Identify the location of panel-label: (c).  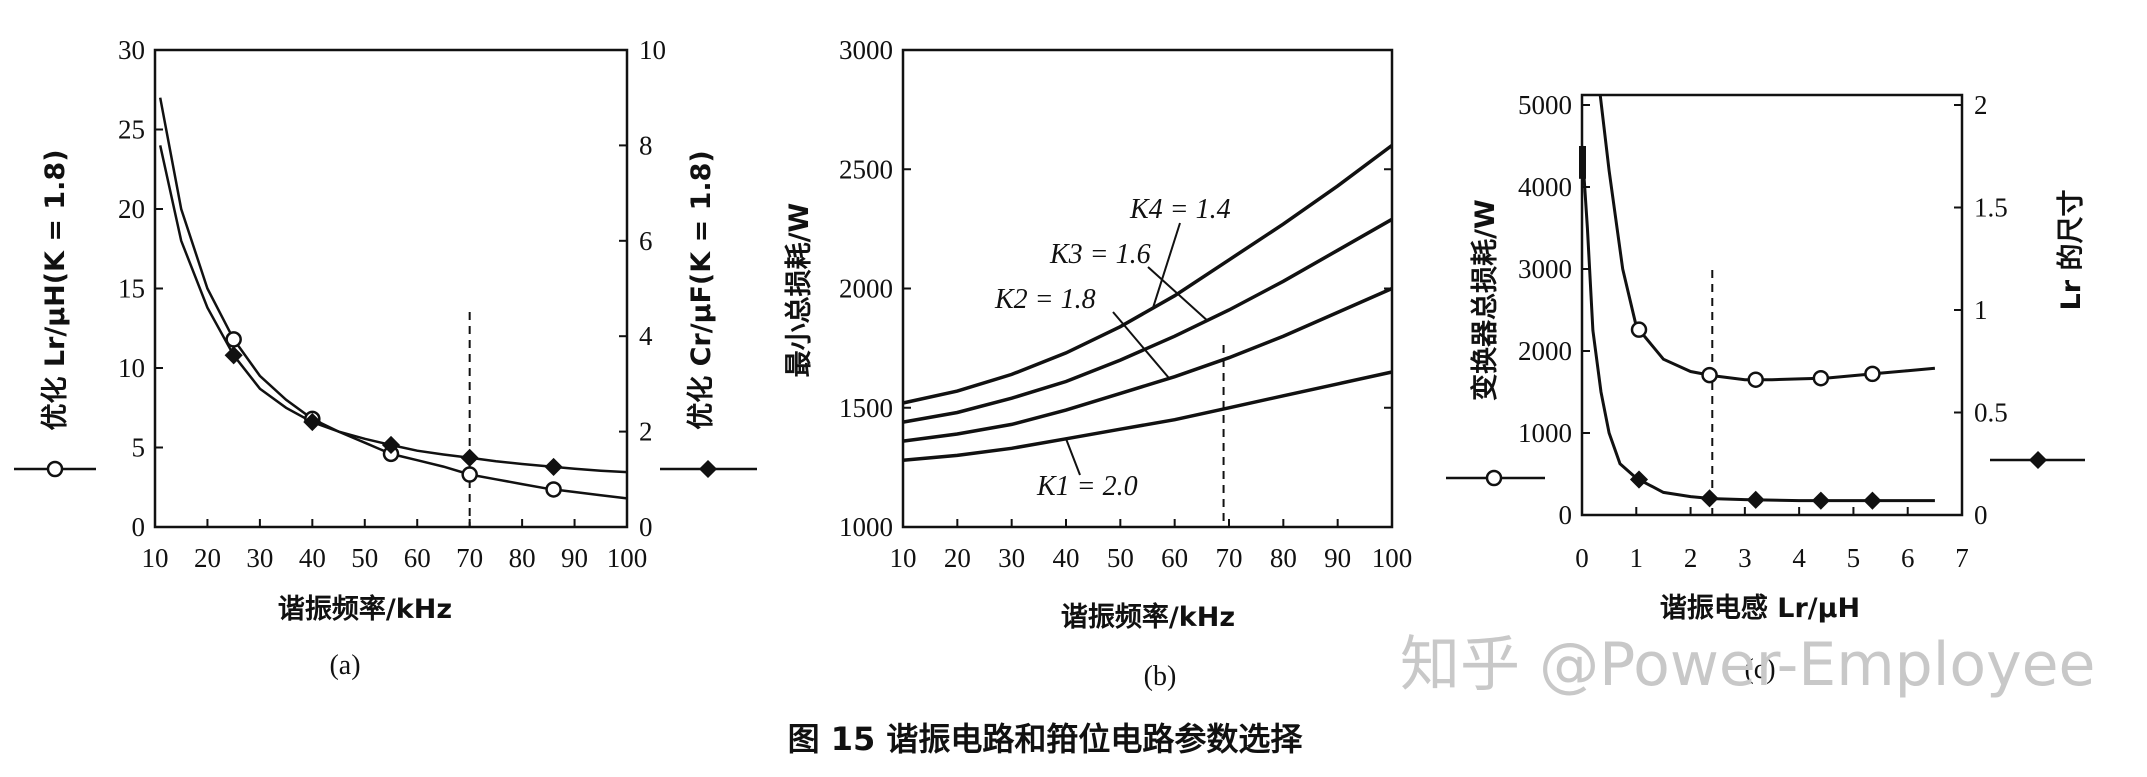
(1759, 669).